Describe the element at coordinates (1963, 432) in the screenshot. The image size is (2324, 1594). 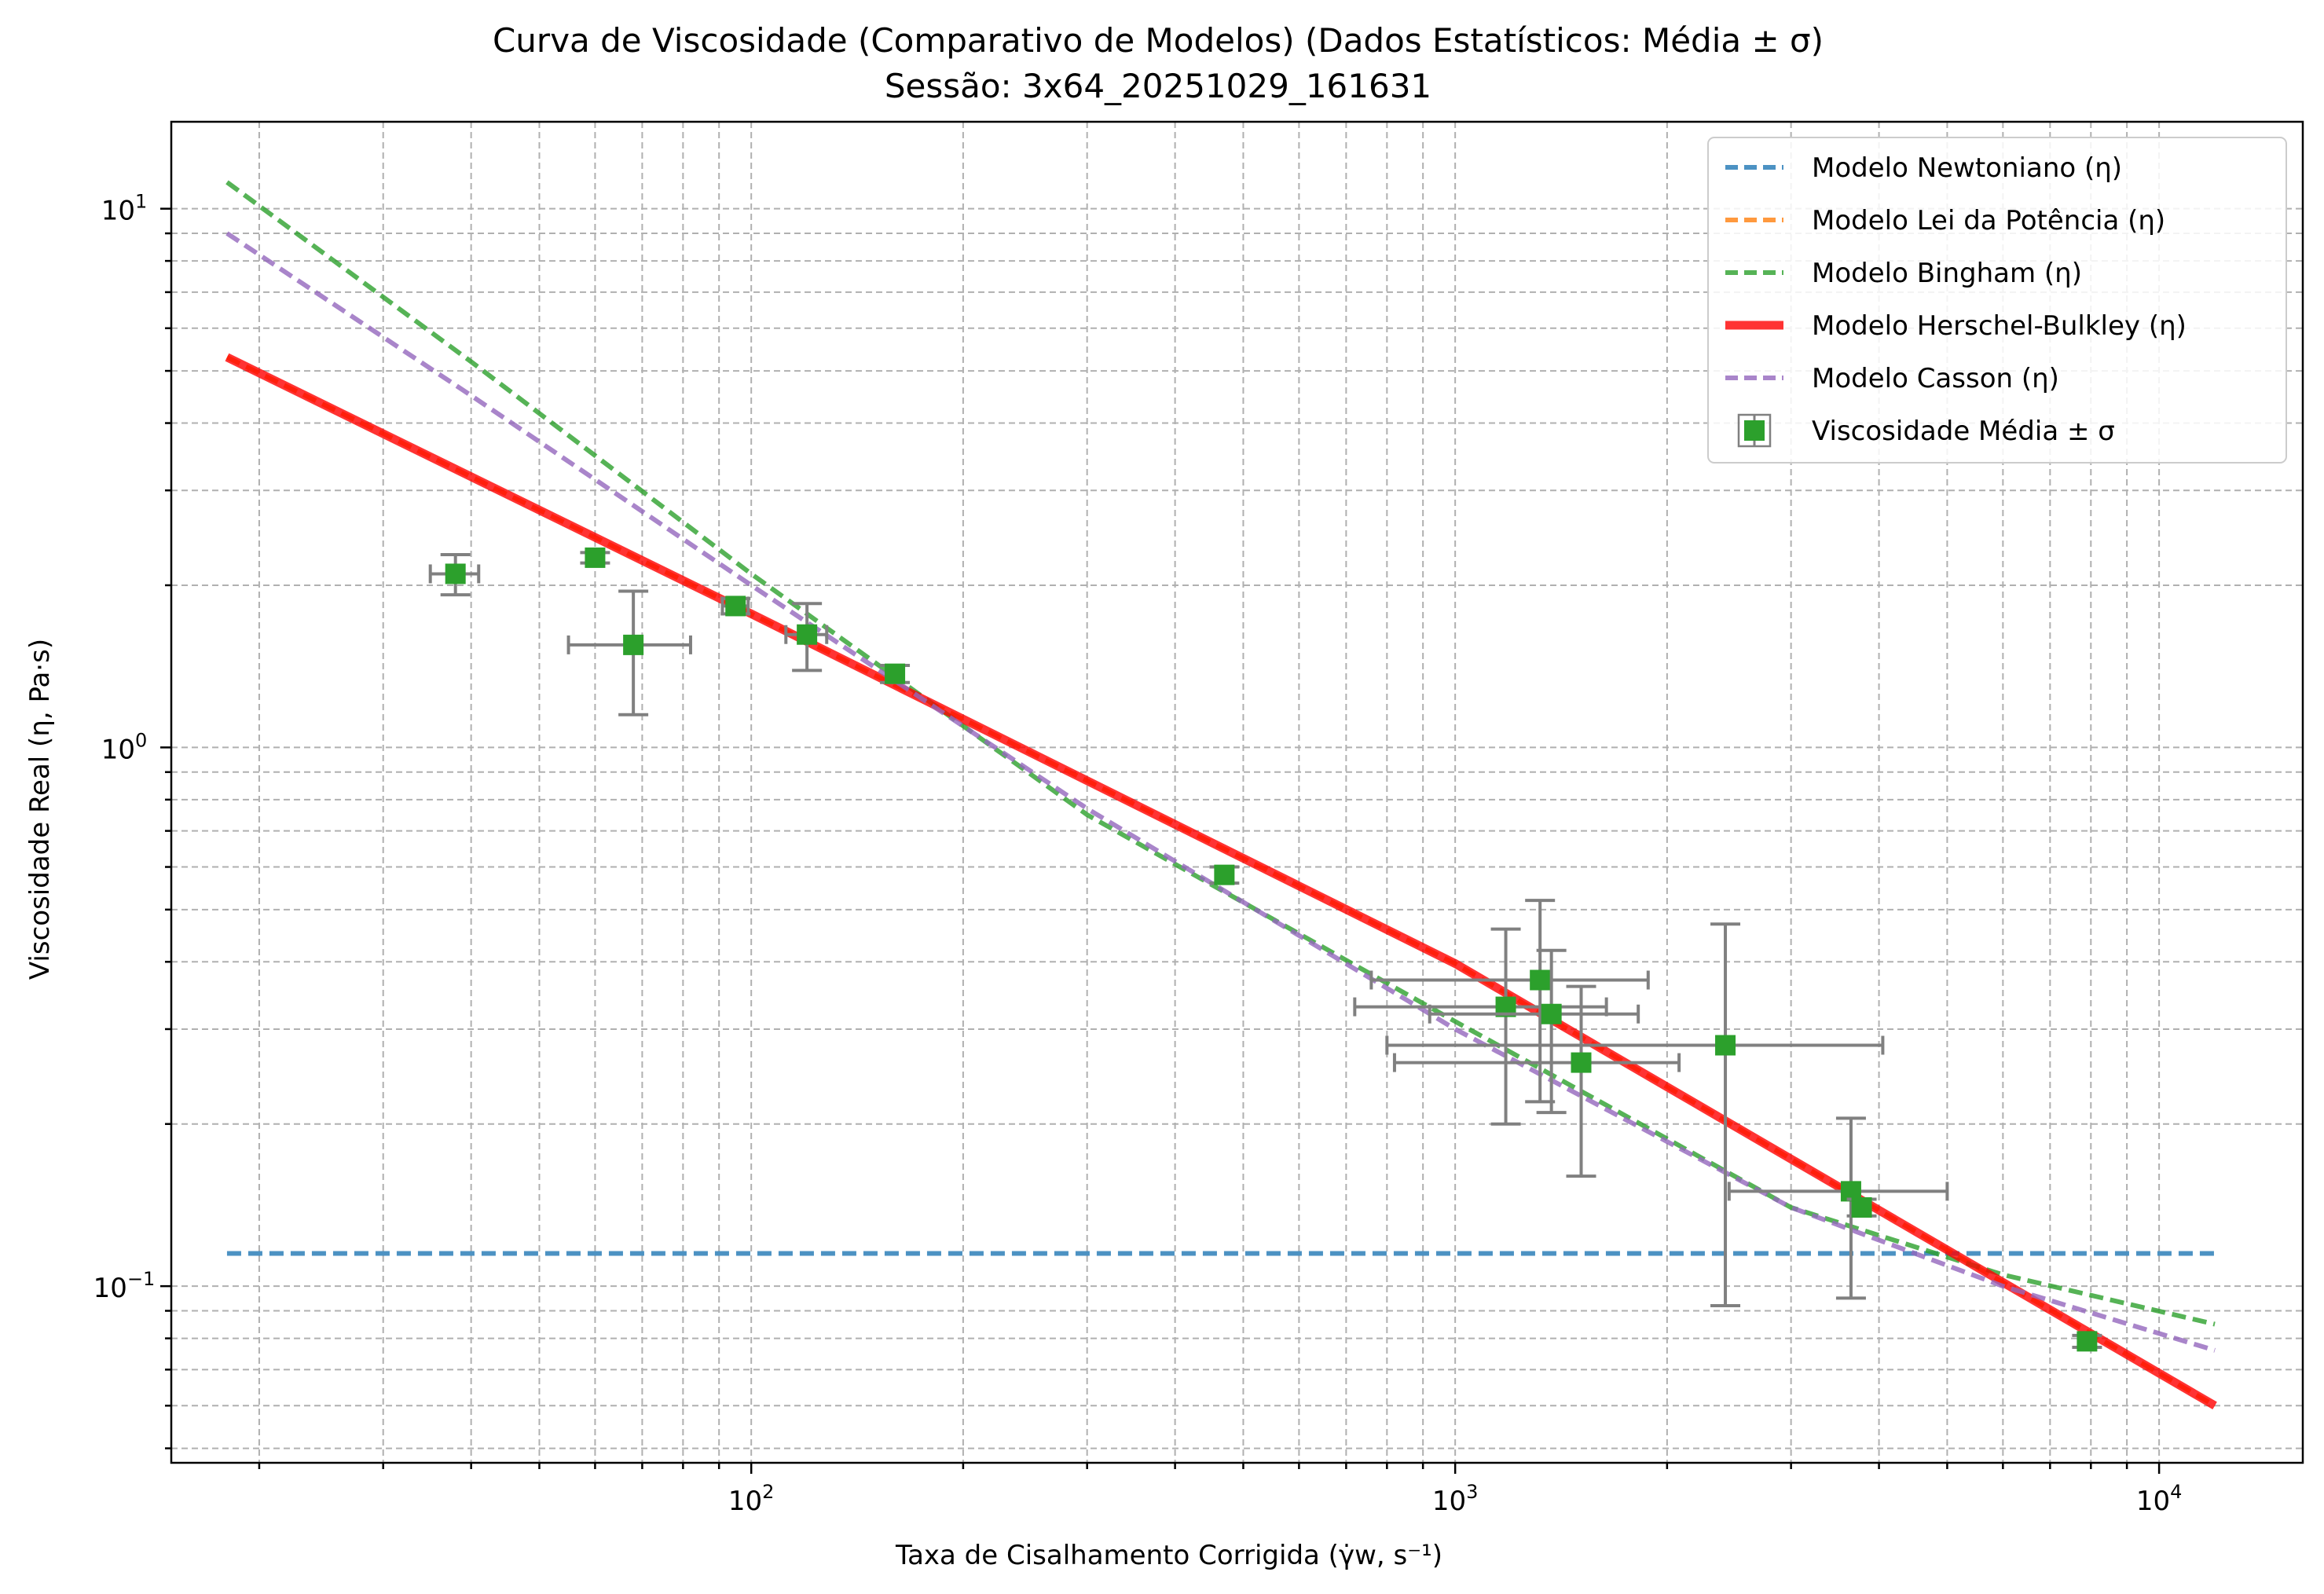
I see `legend-label: Viscosidade Média ± σ` at that location.